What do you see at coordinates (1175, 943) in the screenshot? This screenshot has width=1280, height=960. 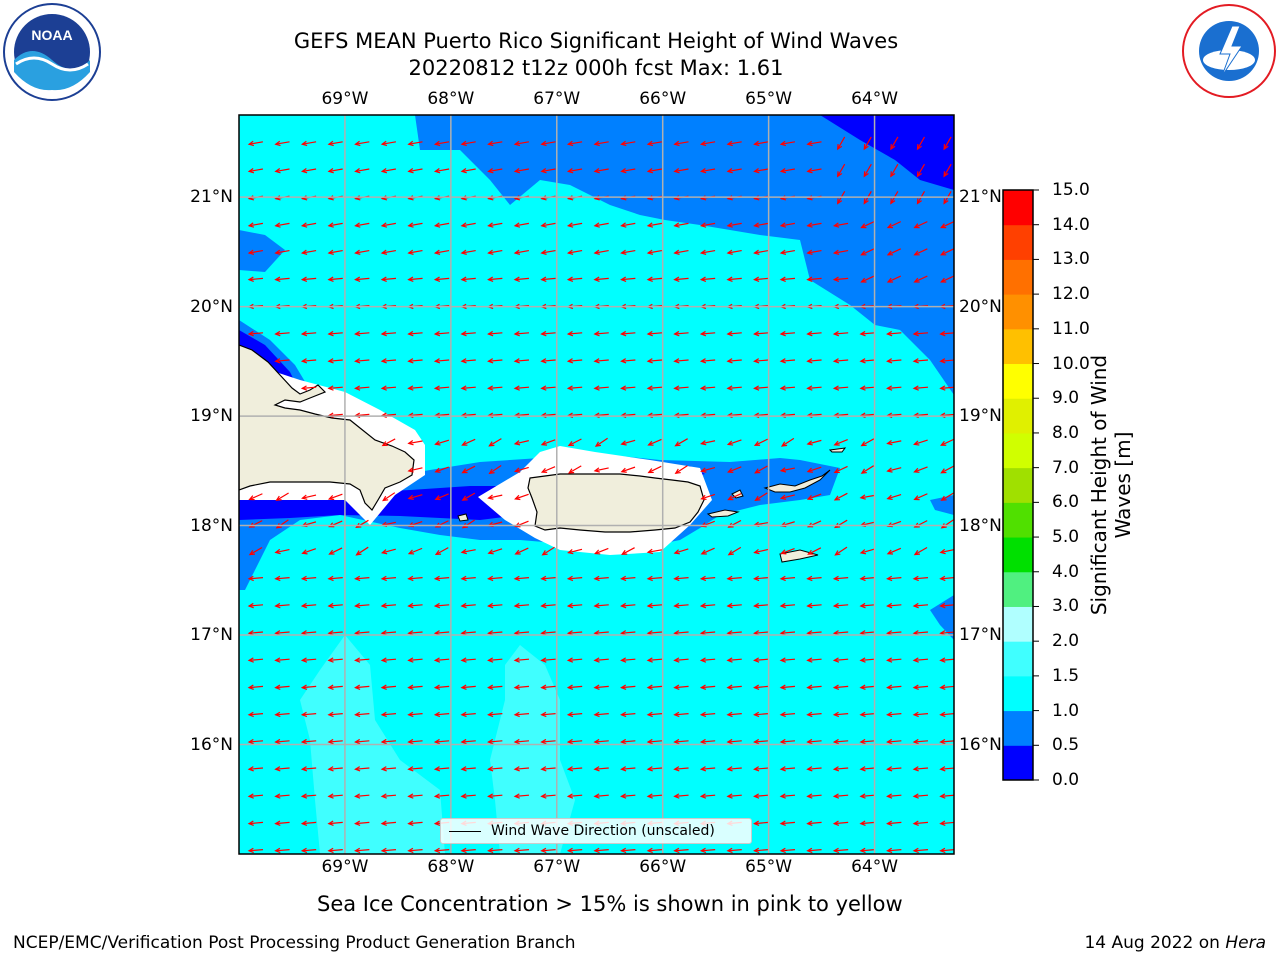 I see `footer-right: 14 Aug 2022 on Hera` at bounding box center [1175, 943].